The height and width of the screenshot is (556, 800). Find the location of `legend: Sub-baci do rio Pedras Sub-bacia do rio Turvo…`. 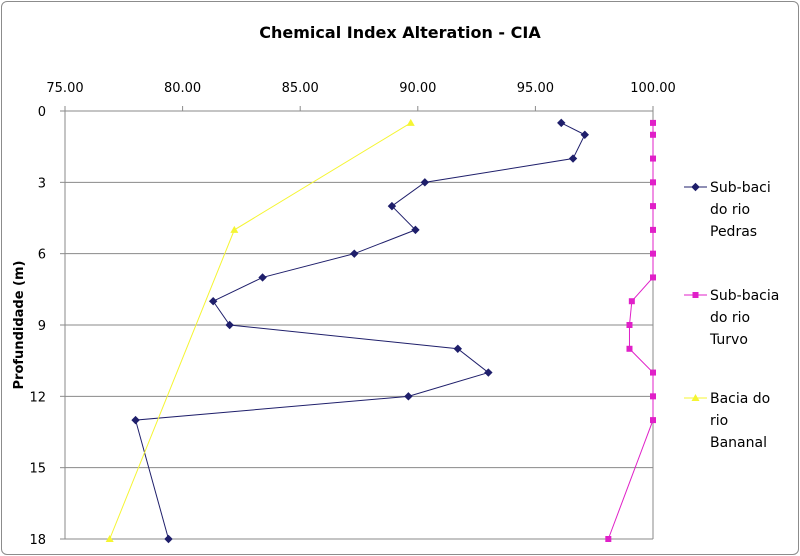

legend: Sub-baci do rio Pedras Sub-bacia do rio Turvo… is located at coordinates (731, 315).